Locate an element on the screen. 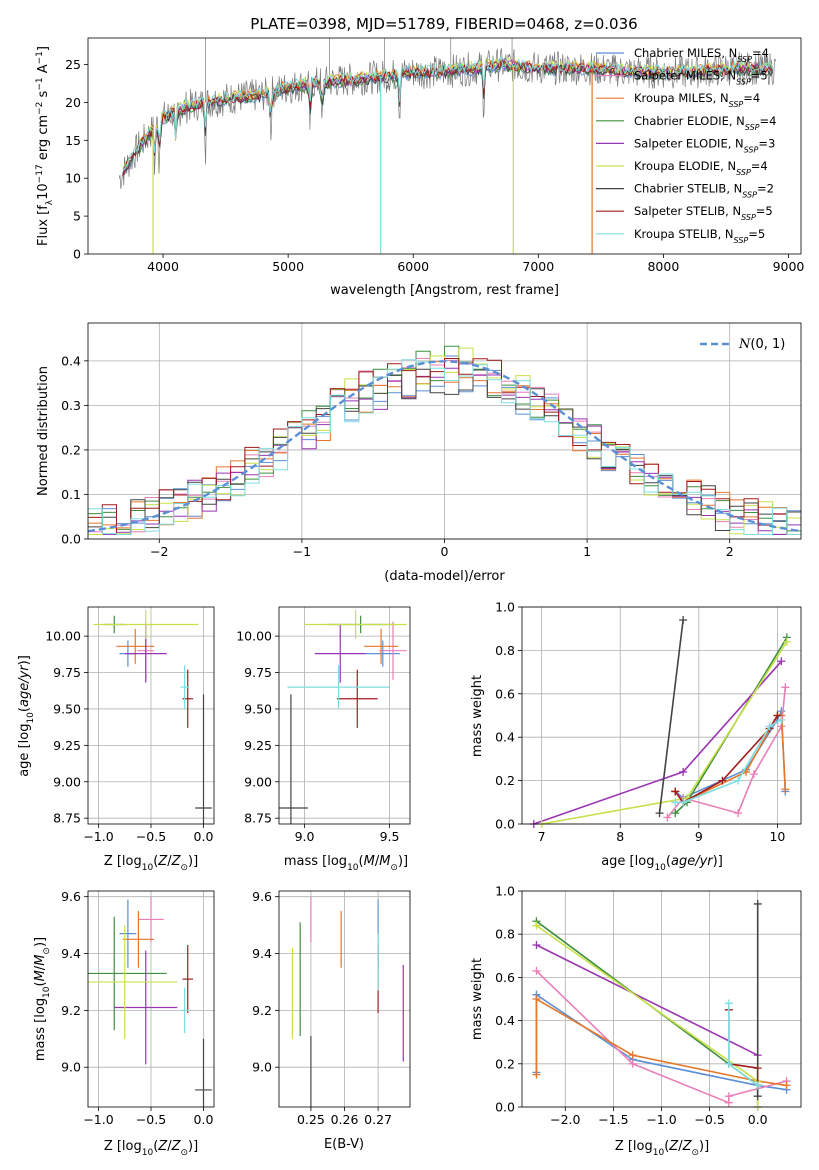 This screenshot has height=1170, width=819. legend-entry: Chabrier ELODIE, NSSP=4 is located at coordinates (705, 123).